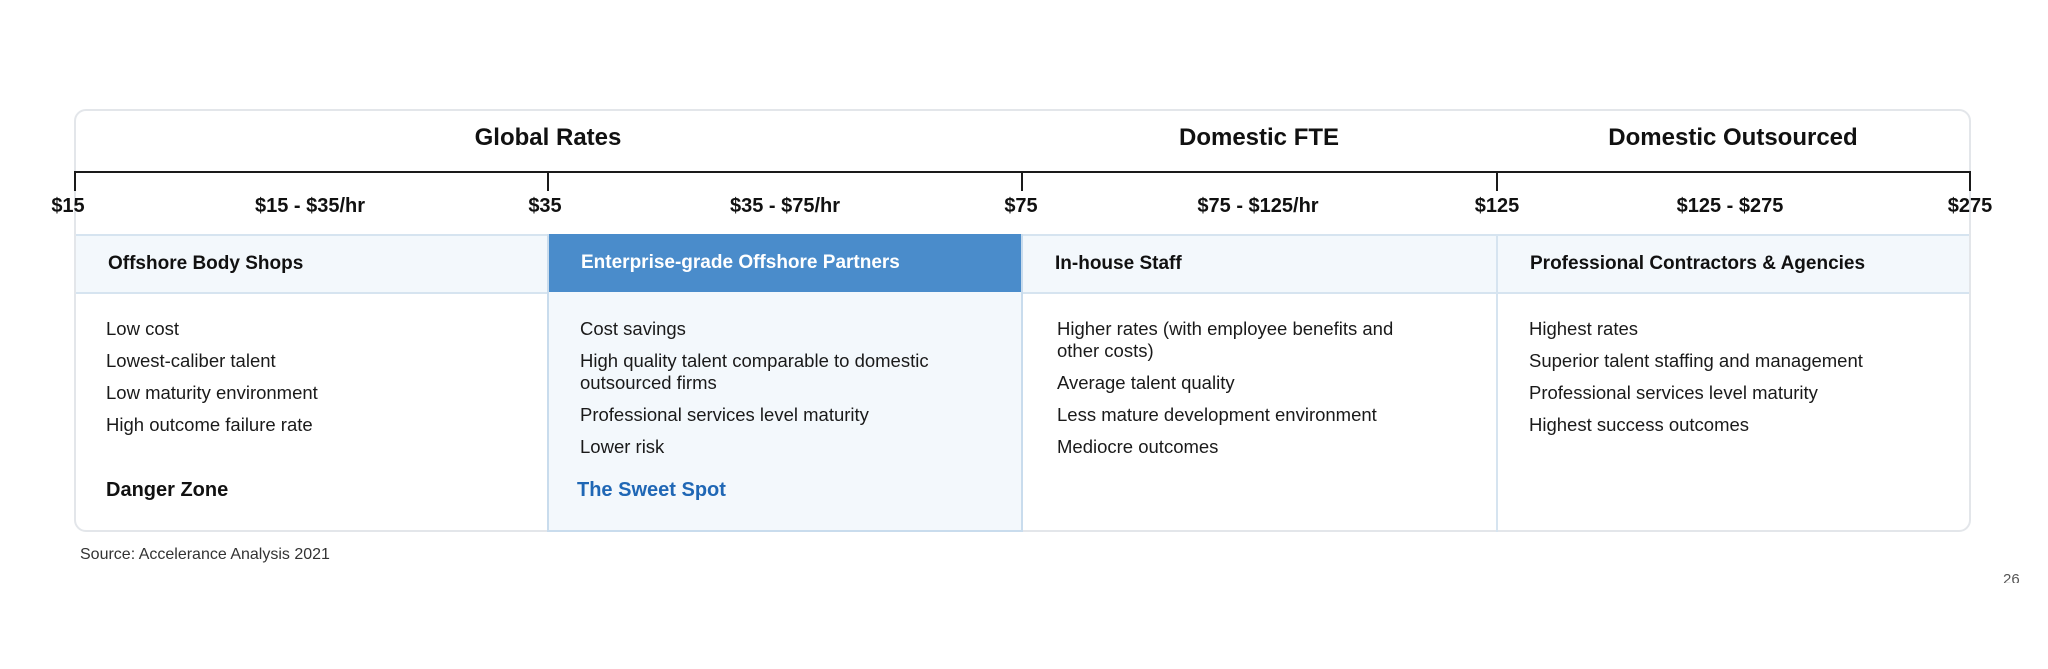 This screenshot has height=669, width=2048. Describe the element at coordinates (1138, 446) in the screenshot. I see `list-item: Mediocre outcomes` at that location.